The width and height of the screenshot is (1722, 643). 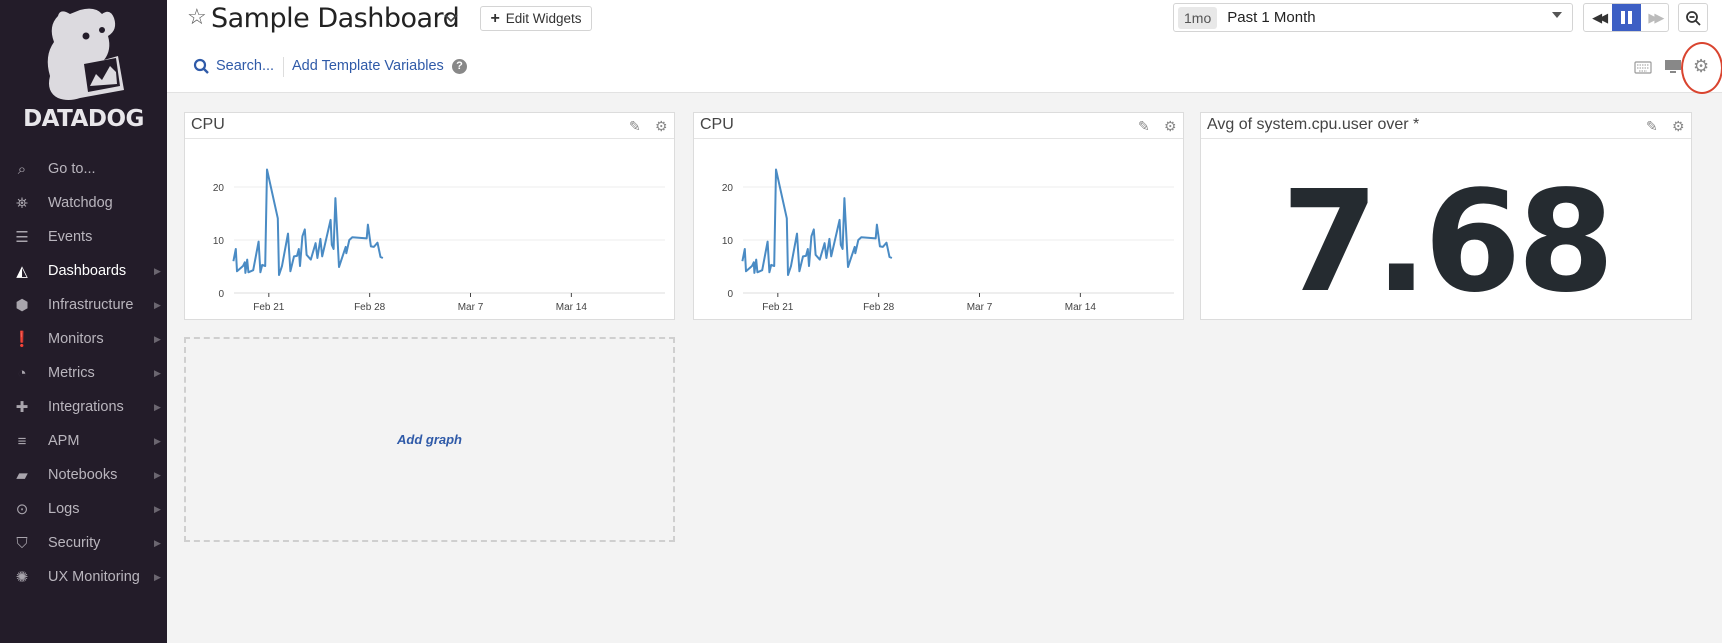 I want to click on sidebar-item-watchdog: ⛯ Watchdog, so click(x=83, y=203).